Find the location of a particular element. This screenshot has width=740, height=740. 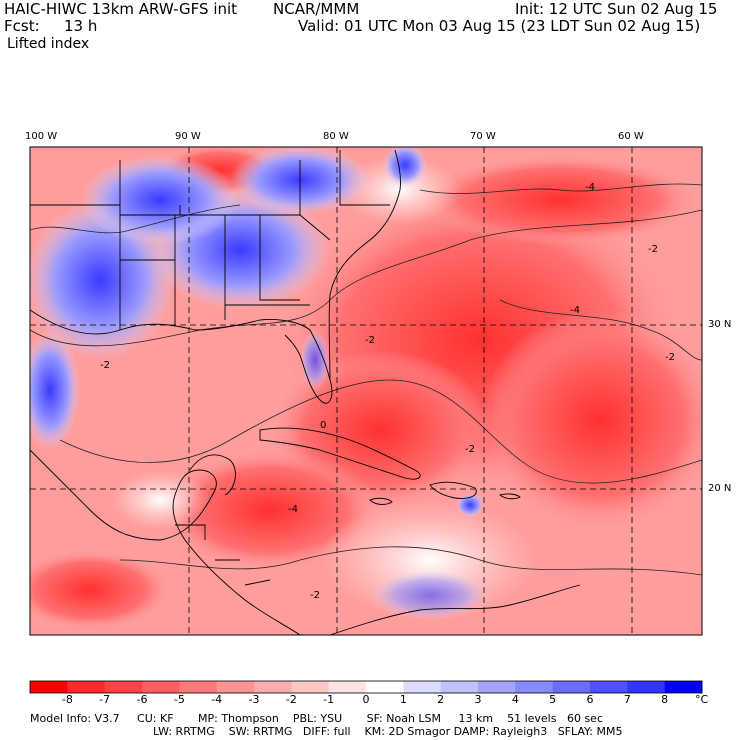

forecast-hour: 13 h is located at coordinates (81, 26).